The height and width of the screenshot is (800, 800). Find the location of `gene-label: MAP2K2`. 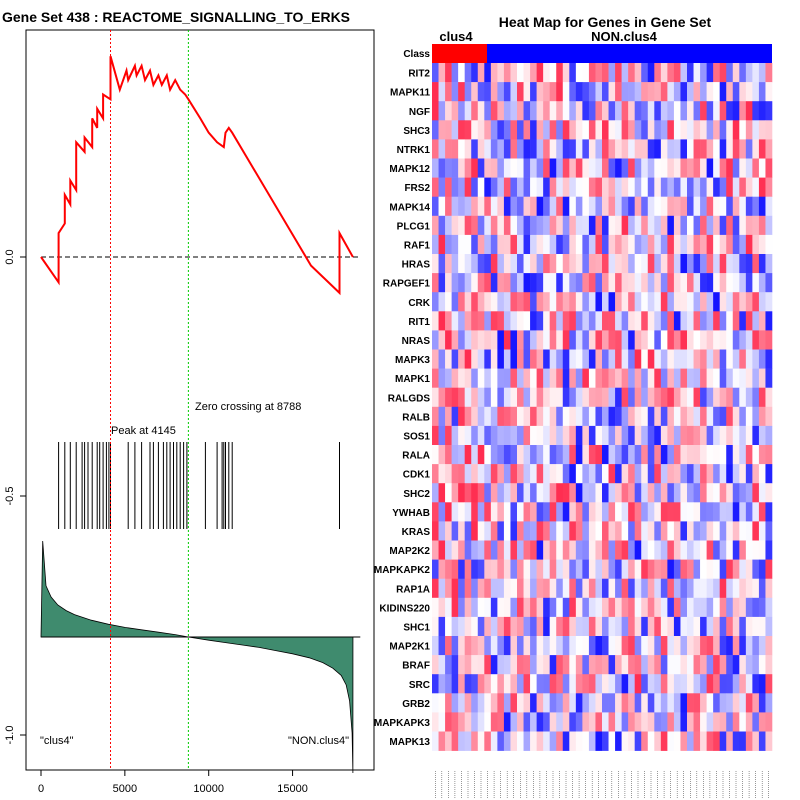

gene-label: MAP2K2 is located at coordinates (409, 551).